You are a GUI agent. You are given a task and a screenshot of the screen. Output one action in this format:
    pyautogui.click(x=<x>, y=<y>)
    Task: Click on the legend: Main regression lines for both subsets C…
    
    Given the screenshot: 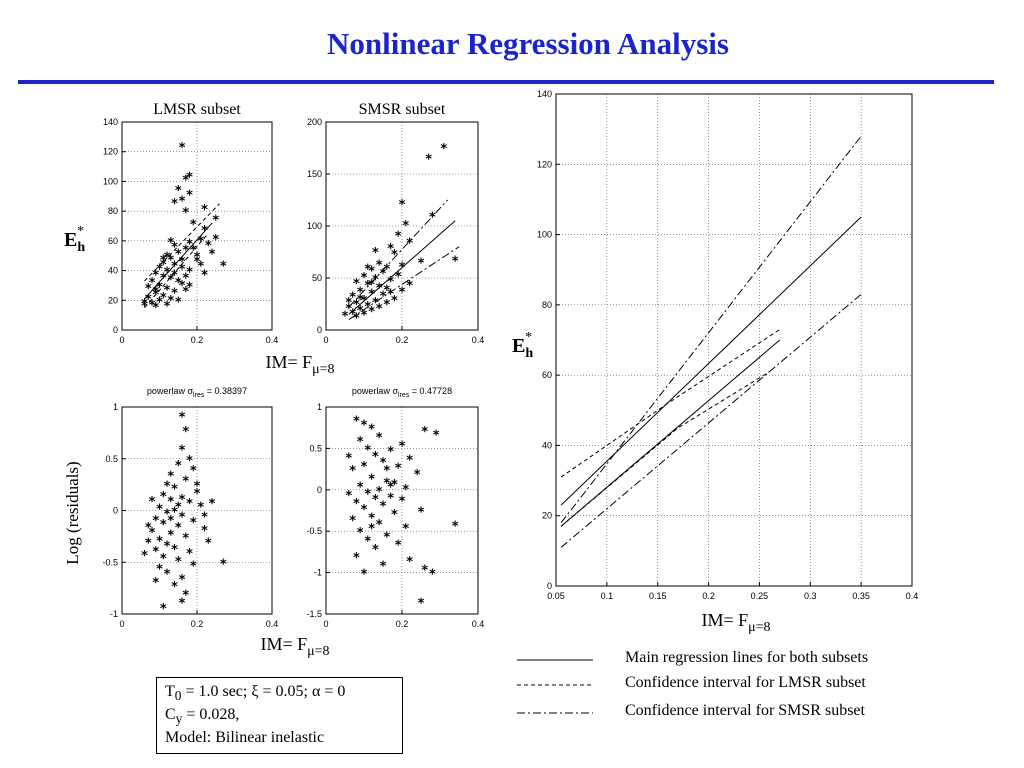 What is the action you would take?
    pyautogui.click(x=730, y=683)
    